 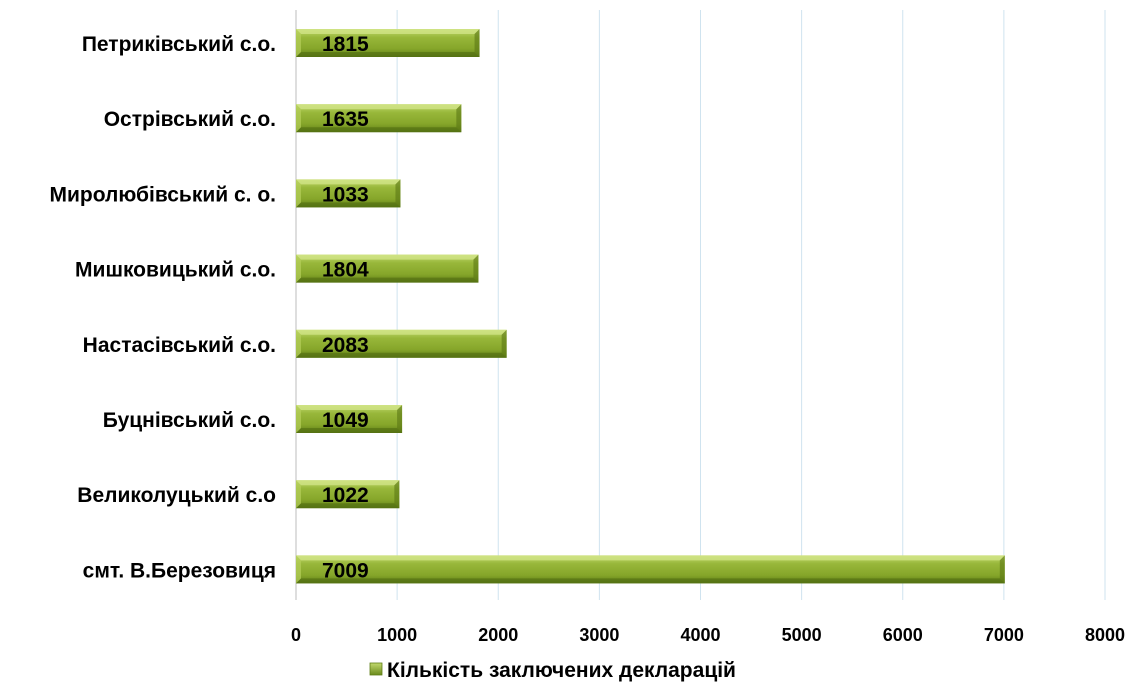 I want to click on category-label: Великолуцький с.о, so click(x=176, y=495).